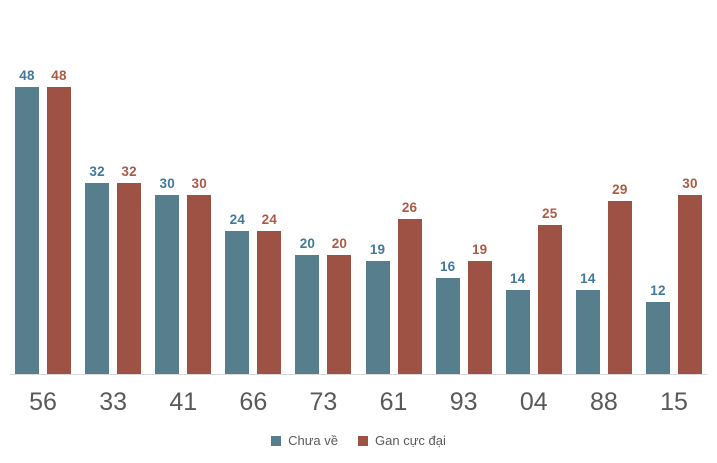 The image size is (717, 463). Describe the element at coordinates (533, 402) in the screenshot. I see `category-label: 04` at that location.